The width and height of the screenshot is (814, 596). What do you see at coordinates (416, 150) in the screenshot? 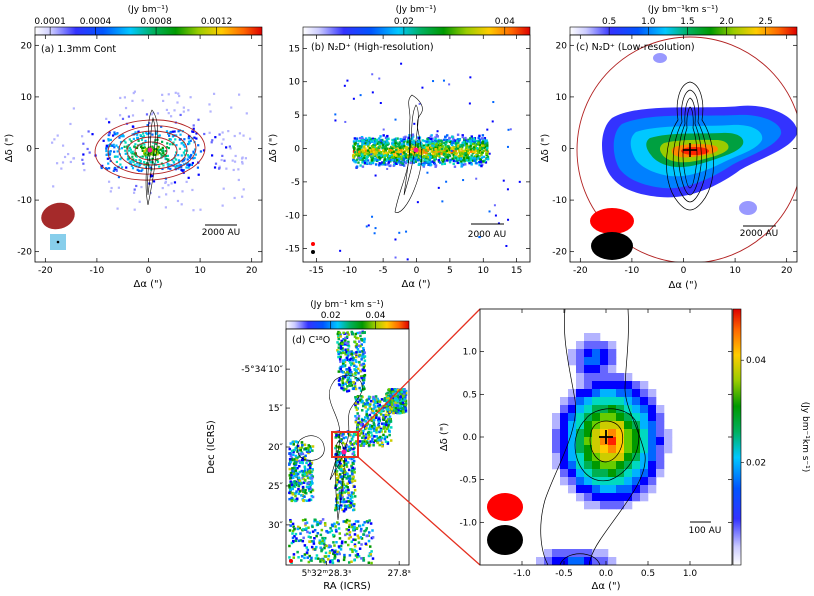
I see `source-marker-b` at bounding box center [416, 150].